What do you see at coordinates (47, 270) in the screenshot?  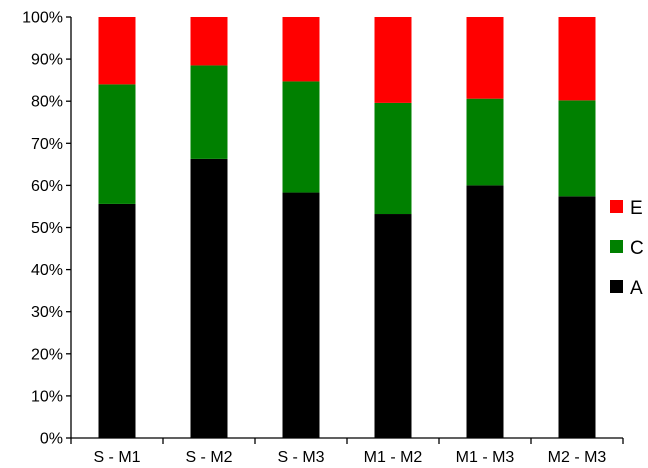 I see `y-tick-label: 40%` at bounding box center [47, 270].